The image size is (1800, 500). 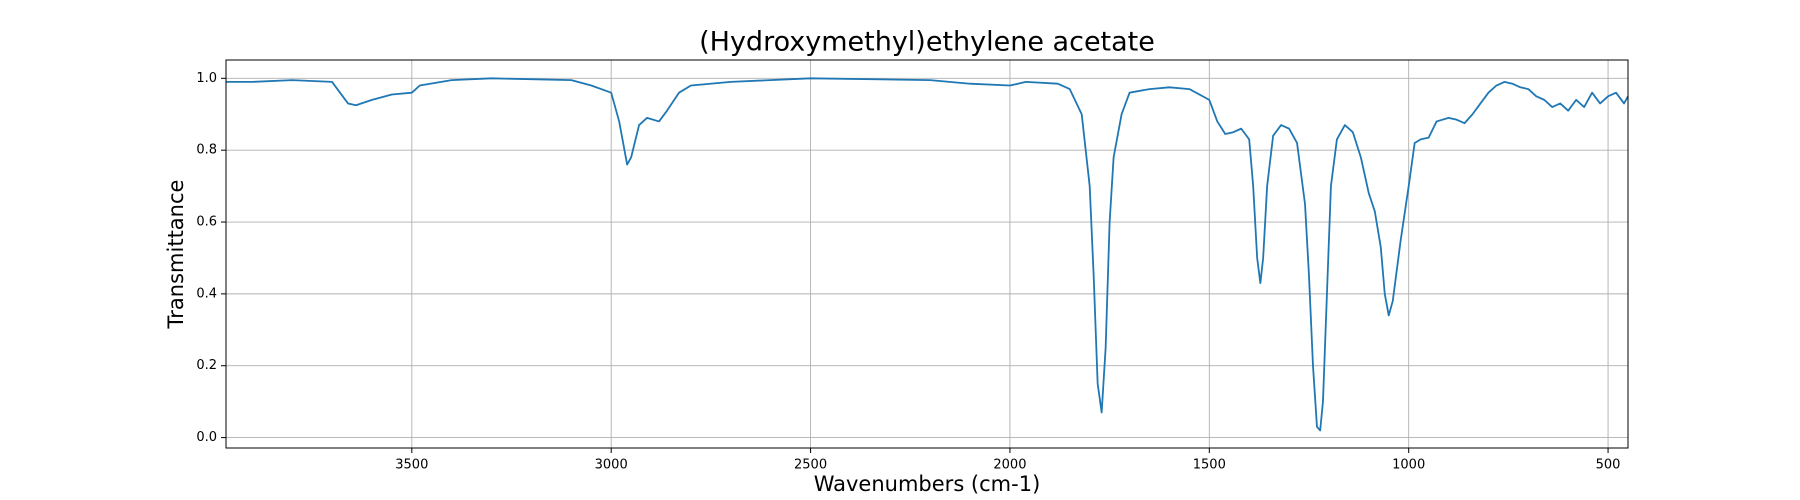 I want to click on x-tick-label: 1000, so click(x=1408, y=465).